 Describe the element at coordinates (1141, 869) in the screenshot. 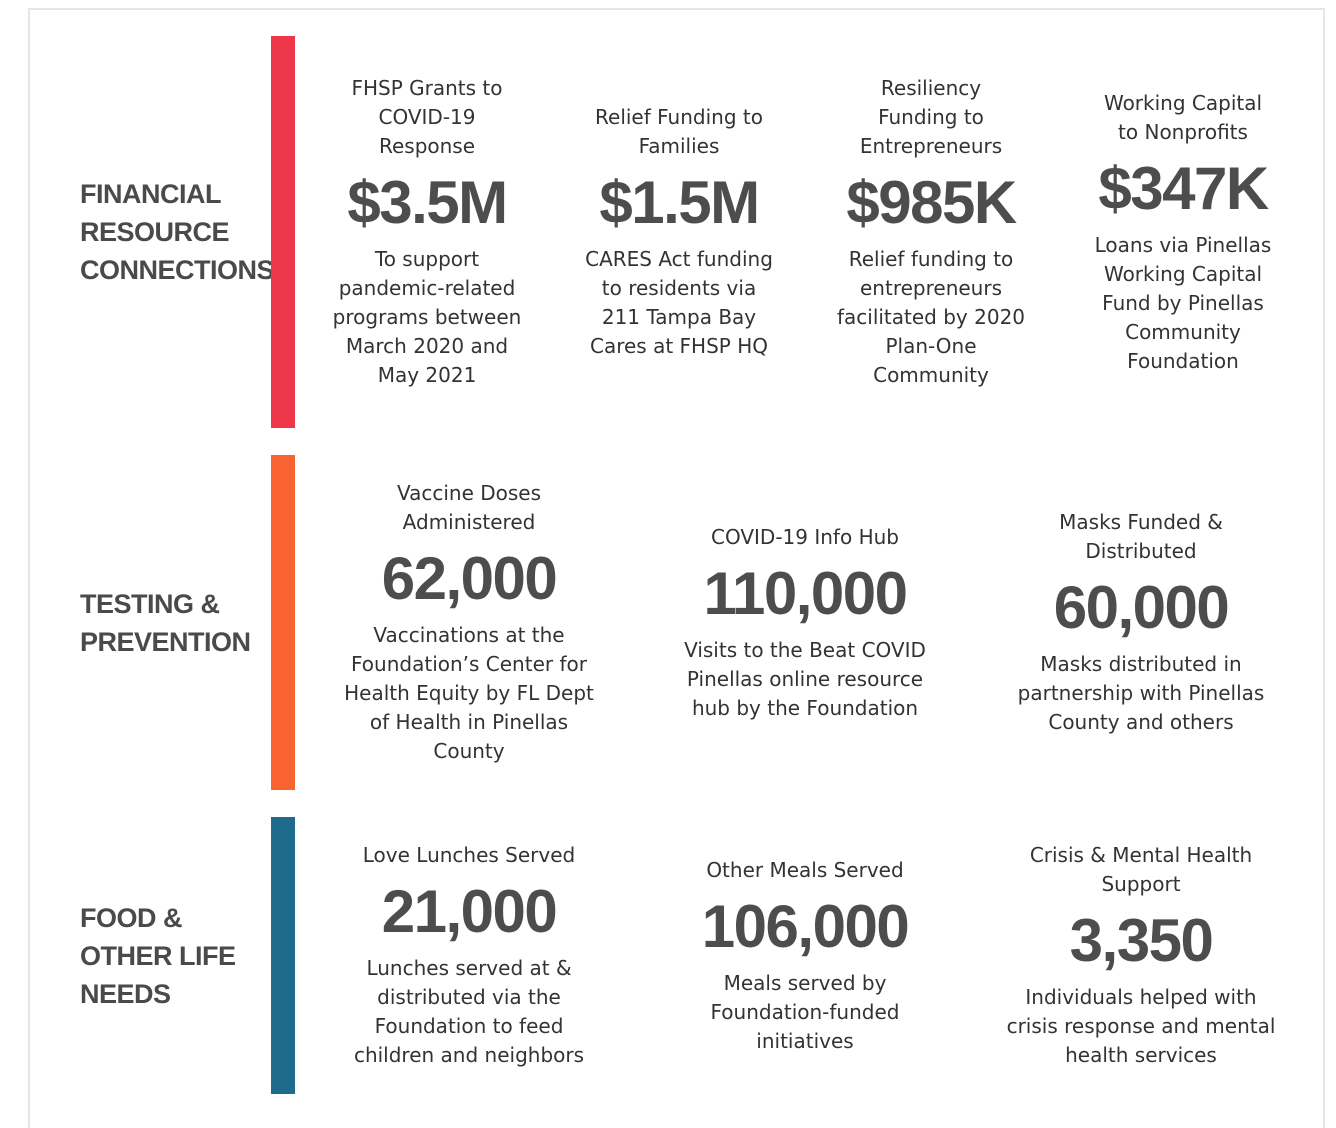

I see `stat-heading: Crisis & Mental Health Support` at that location.